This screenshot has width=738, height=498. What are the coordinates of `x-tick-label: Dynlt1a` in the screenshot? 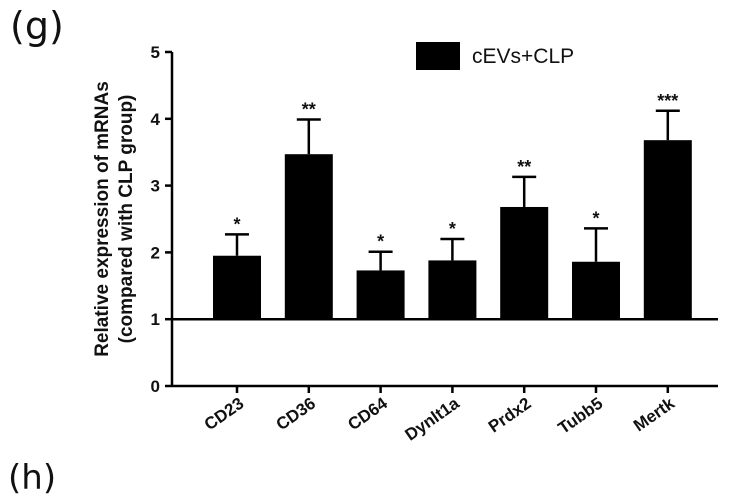 It's located at (432, 418).